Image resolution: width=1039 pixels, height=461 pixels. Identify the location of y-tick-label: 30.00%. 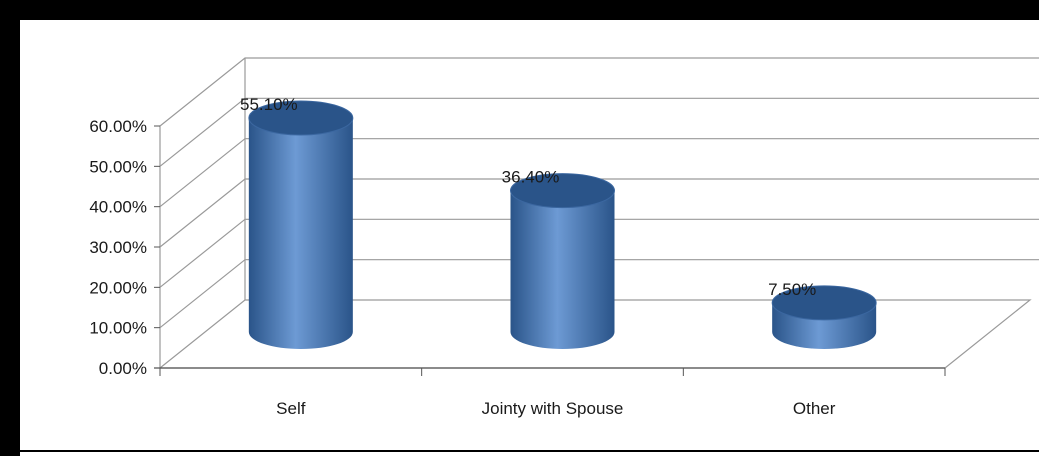
(118, 247).